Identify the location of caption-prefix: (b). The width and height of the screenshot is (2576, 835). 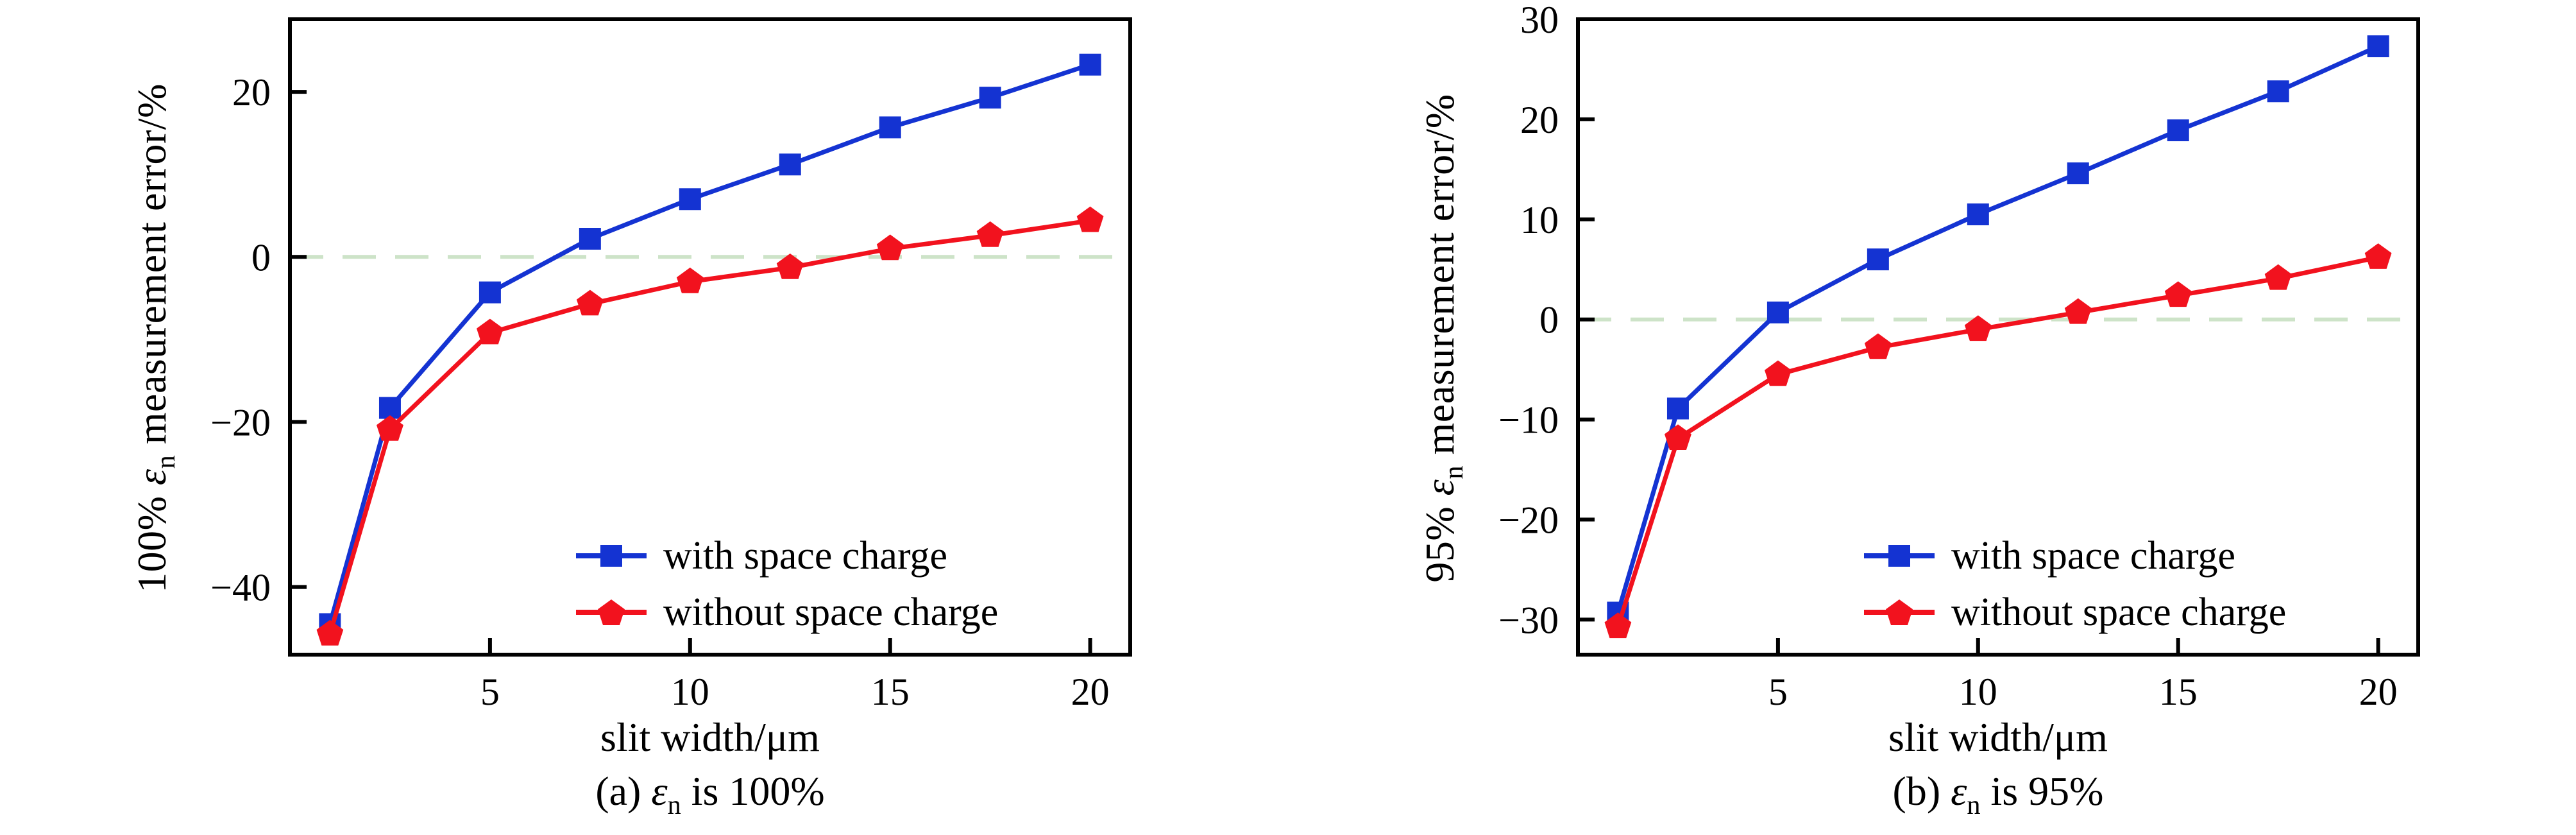
(1921, 791).